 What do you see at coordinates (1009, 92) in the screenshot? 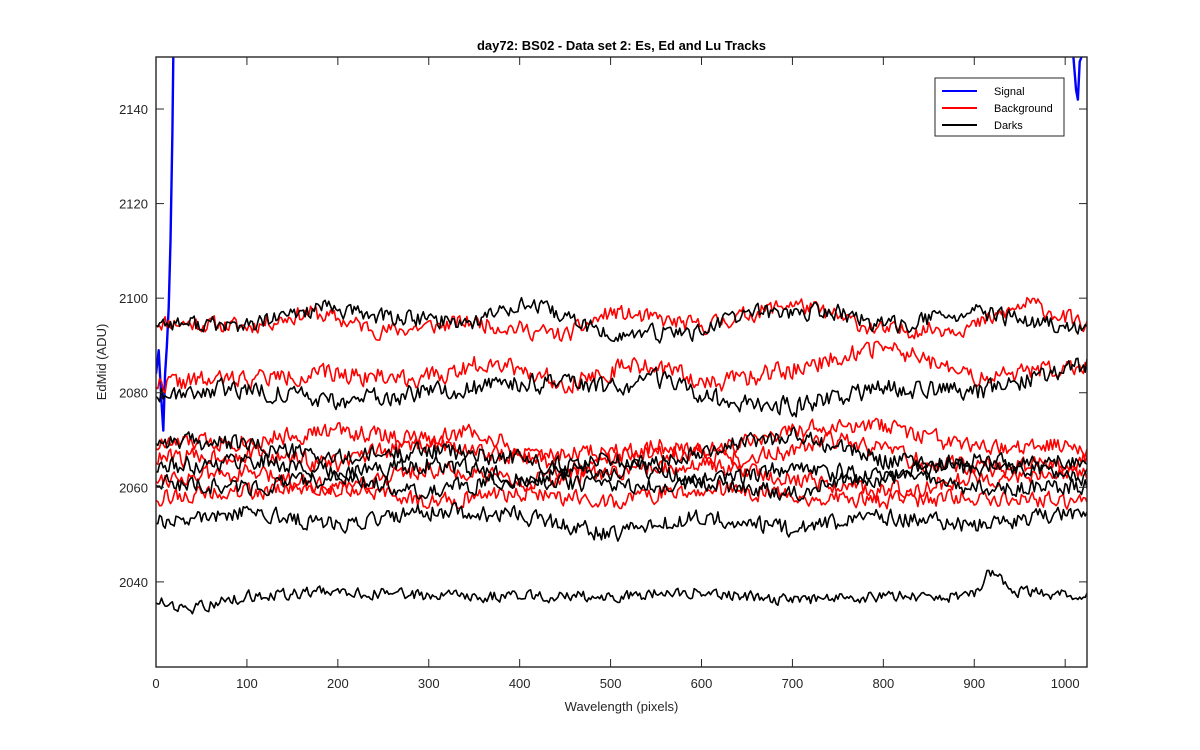
I see `legend-label-signal: Signal` at bounding box center [1009, 92].